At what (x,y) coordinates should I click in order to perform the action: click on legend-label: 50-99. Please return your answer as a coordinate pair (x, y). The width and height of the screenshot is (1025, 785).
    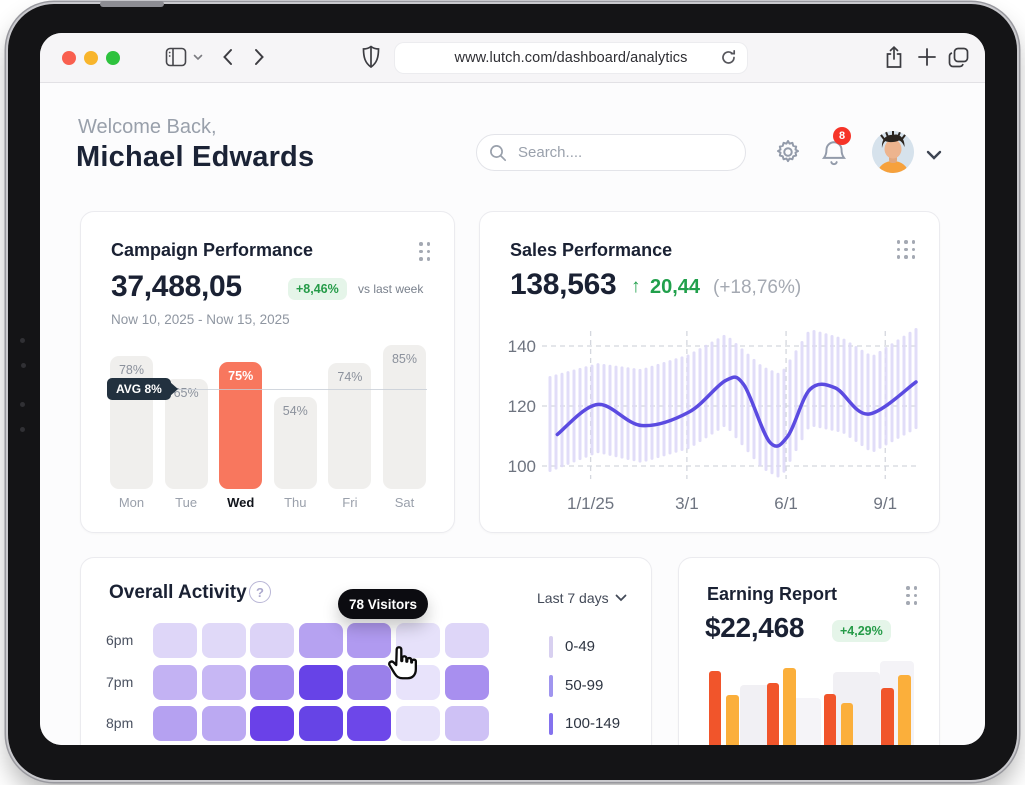
    Looking at the image, I should click on (584, 685).